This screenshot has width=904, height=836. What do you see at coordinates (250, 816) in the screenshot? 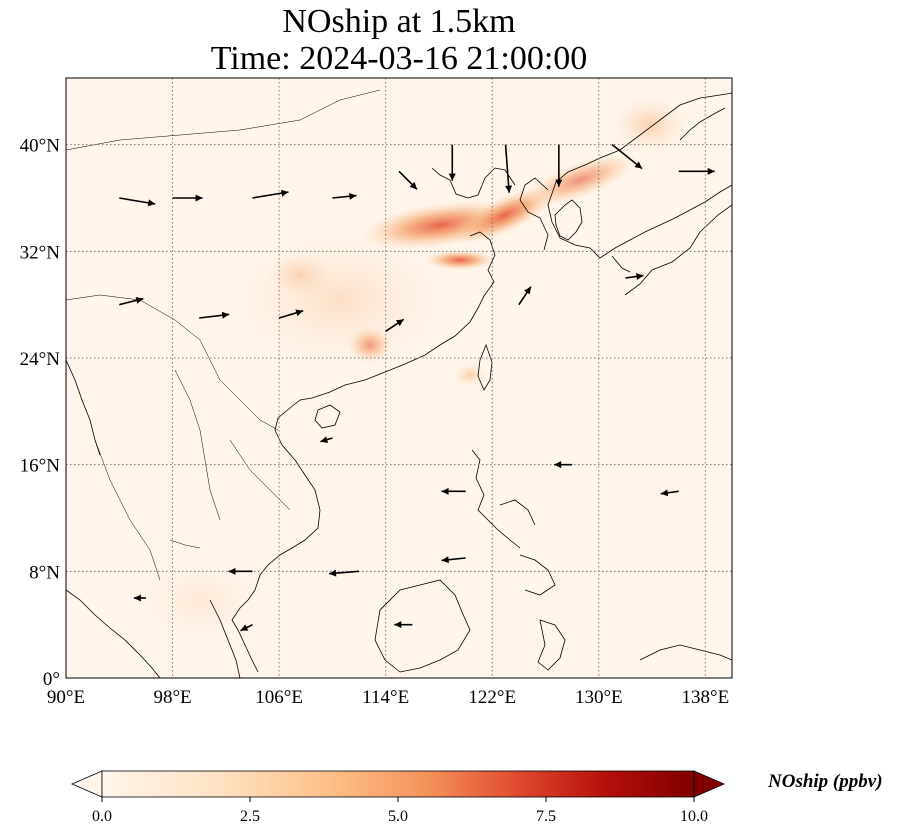
I see `colorbar-tick-label: 2.5` at bounding box center [250, 816].